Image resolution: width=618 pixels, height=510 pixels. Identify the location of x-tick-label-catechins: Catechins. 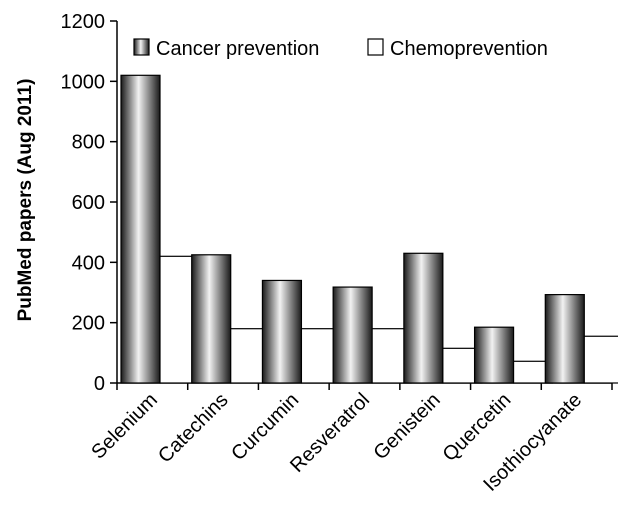
(193, 428).